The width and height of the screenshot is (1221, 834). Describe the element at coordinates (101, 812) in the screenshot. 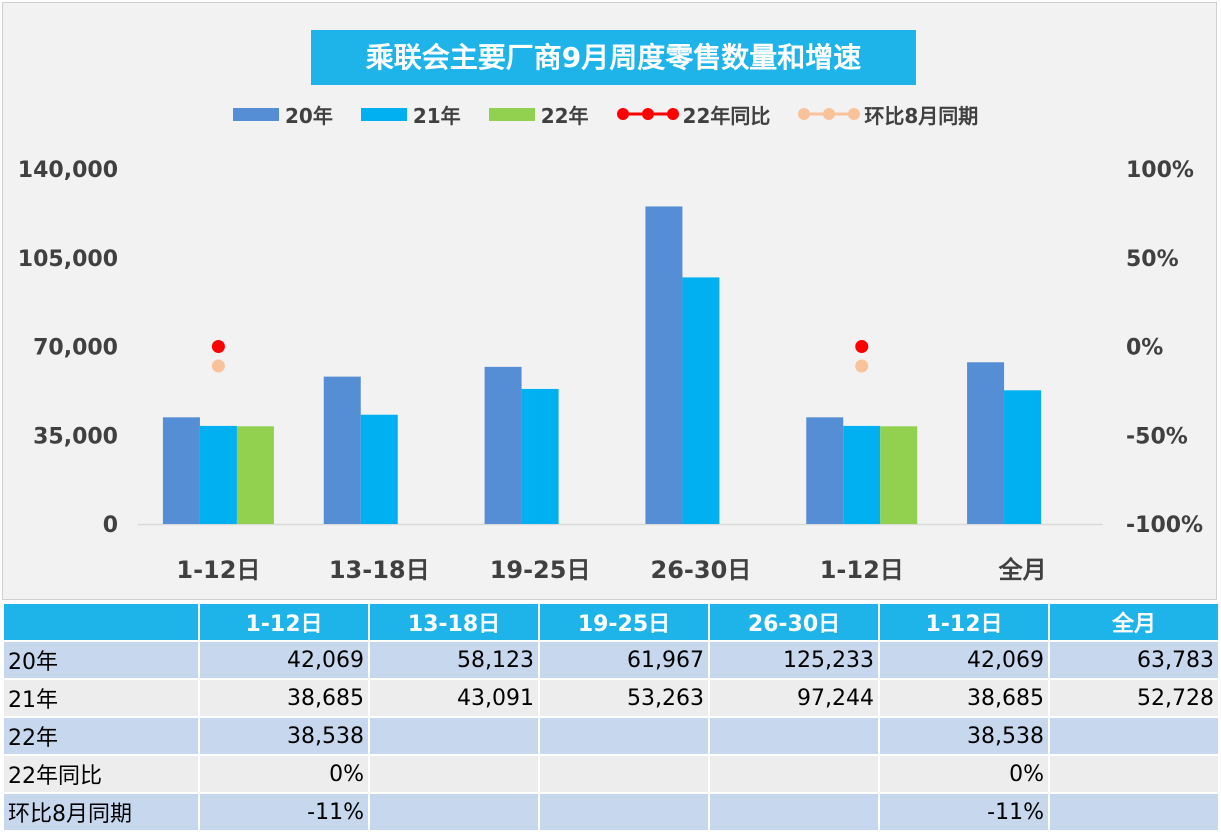

I see `table-row-label: 环比8月同期` at that location.